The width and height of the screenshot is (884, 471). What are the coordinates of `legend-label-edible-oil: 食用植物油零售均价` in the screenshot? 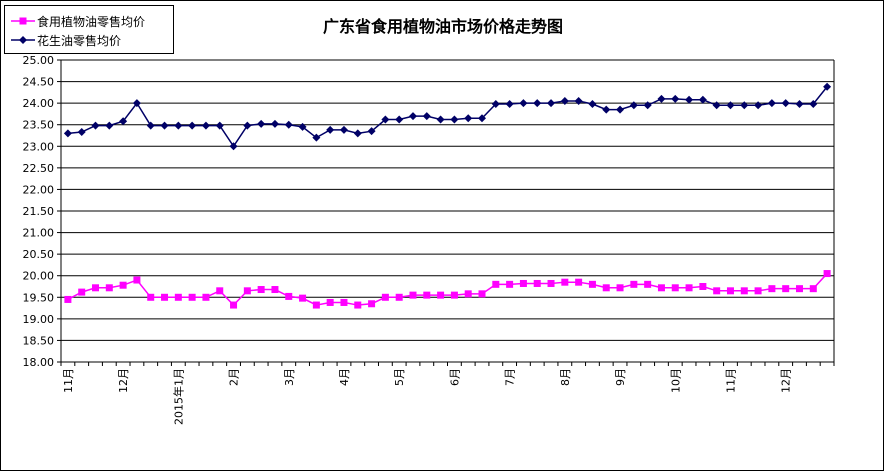 It's located at (91, 22).